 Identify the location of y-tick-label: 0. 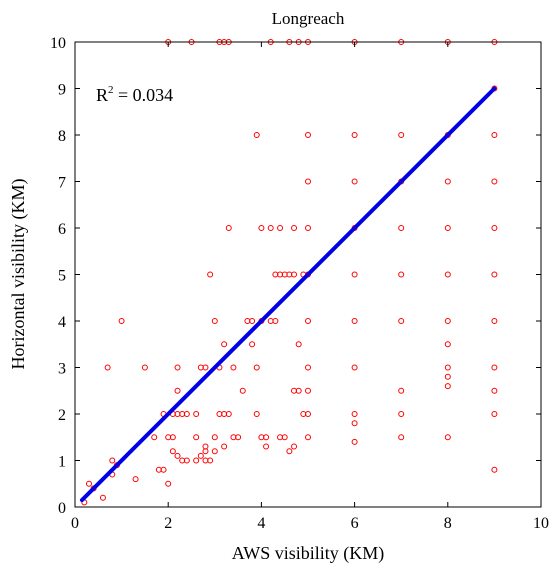
(62, 508).